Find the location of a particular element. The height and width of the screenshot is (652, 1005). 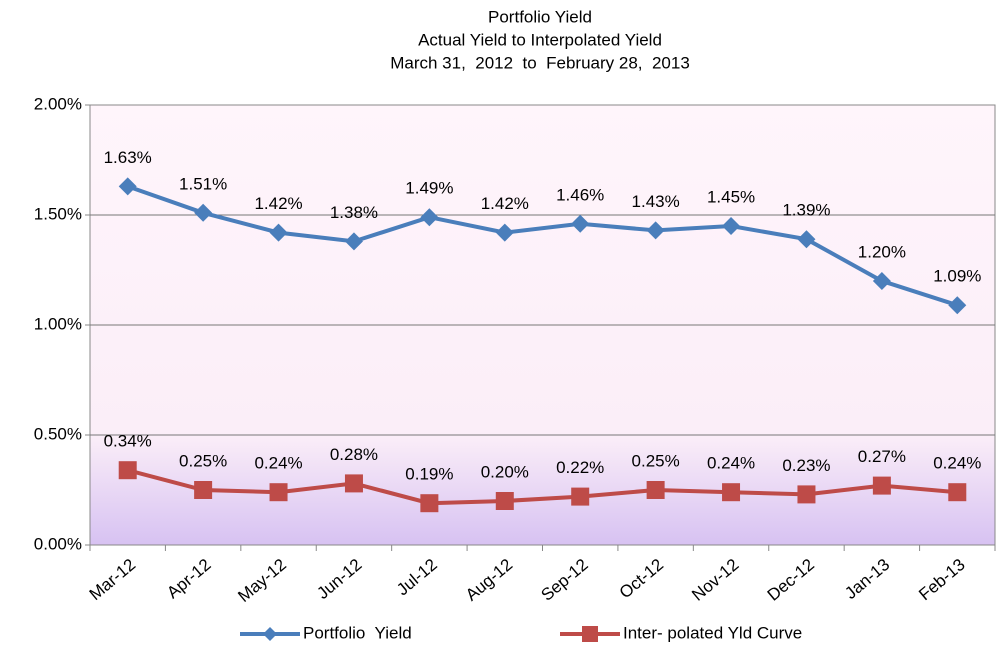

data-label: 0.20% is located at coordinates (505, 471).